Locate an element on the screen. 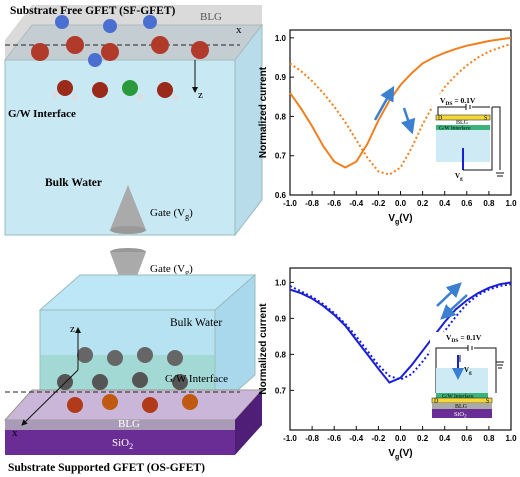  sio2-side is located at coordinates (248, 422).